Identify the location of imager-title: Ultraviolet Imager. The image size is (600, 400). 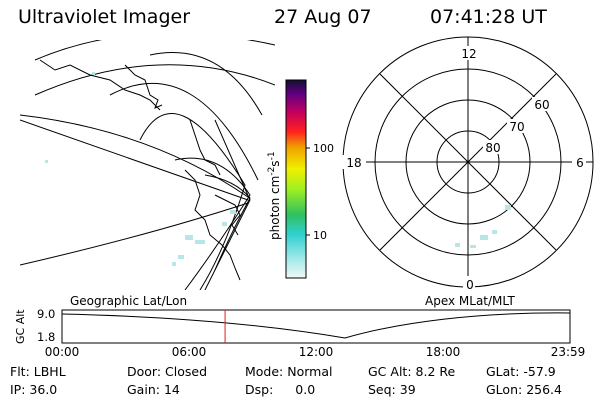
(104, 17).